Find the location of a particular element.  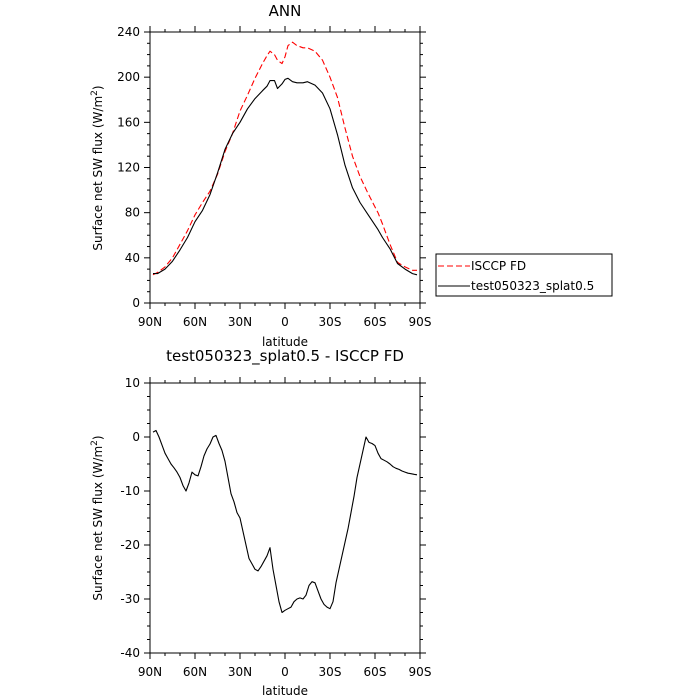

top-ytick-label: 240 is located at coordinates (128, 32).